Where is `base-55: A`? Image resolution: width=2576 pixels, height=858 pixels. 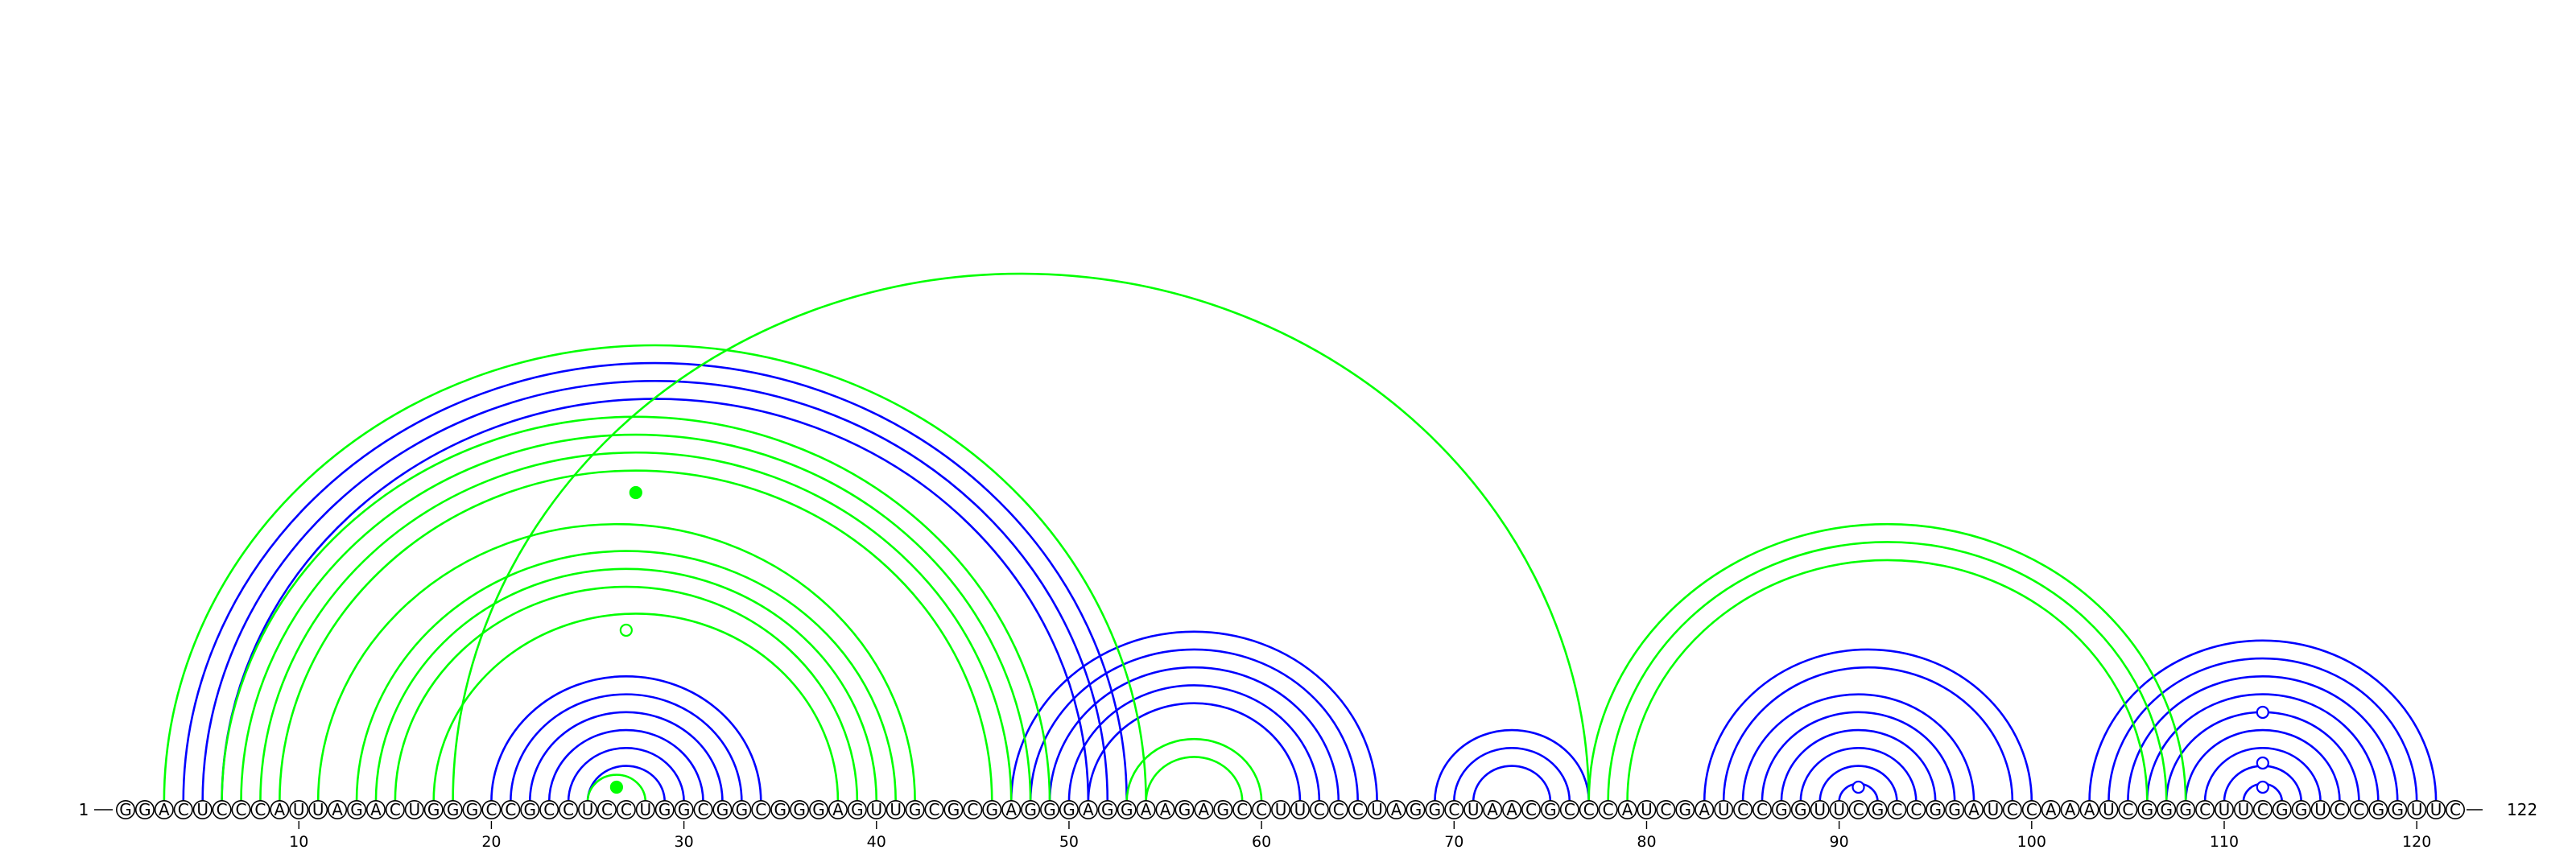
base-55: A is located at coordinates (1165, 809).